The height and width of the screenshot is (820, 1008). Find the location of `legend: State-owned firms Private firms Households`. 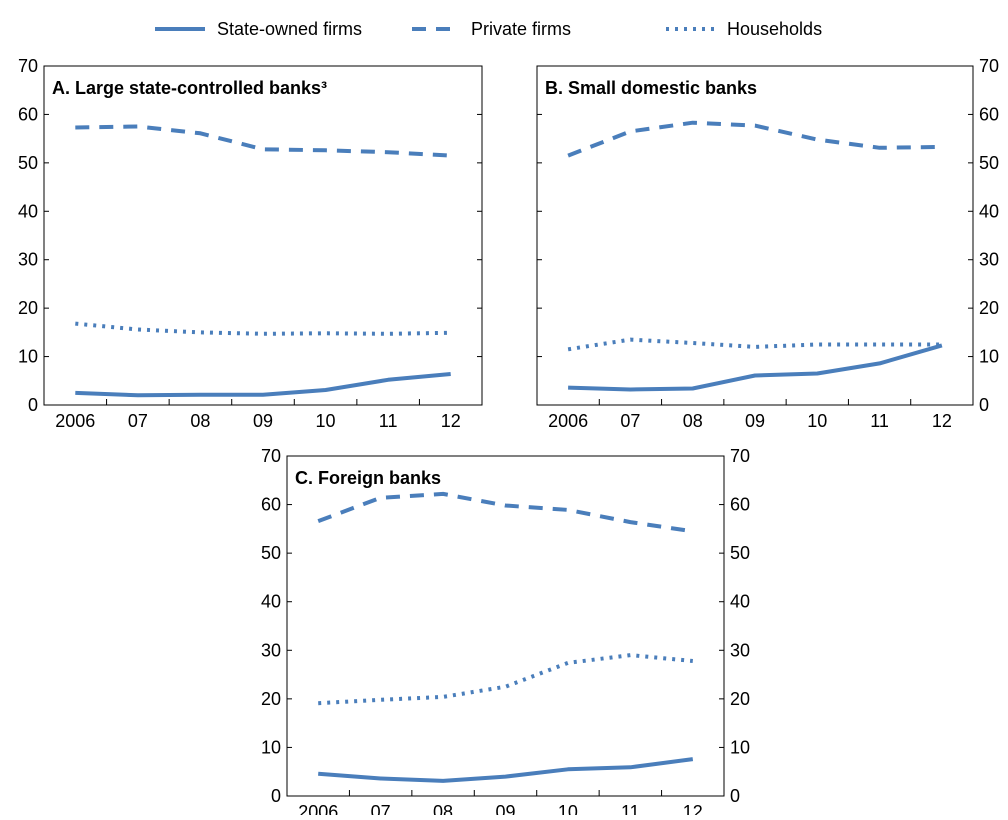

legend: State-owned firms Private firms Households is located at coordinates (488, 29).